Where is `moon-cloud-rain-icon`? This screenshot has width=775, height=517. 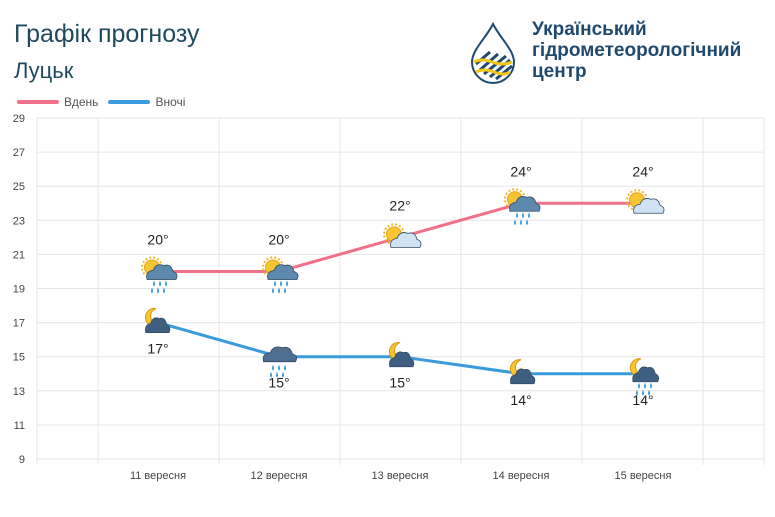 moon-cloud-rain-icon is located at coordinates (644, 377).